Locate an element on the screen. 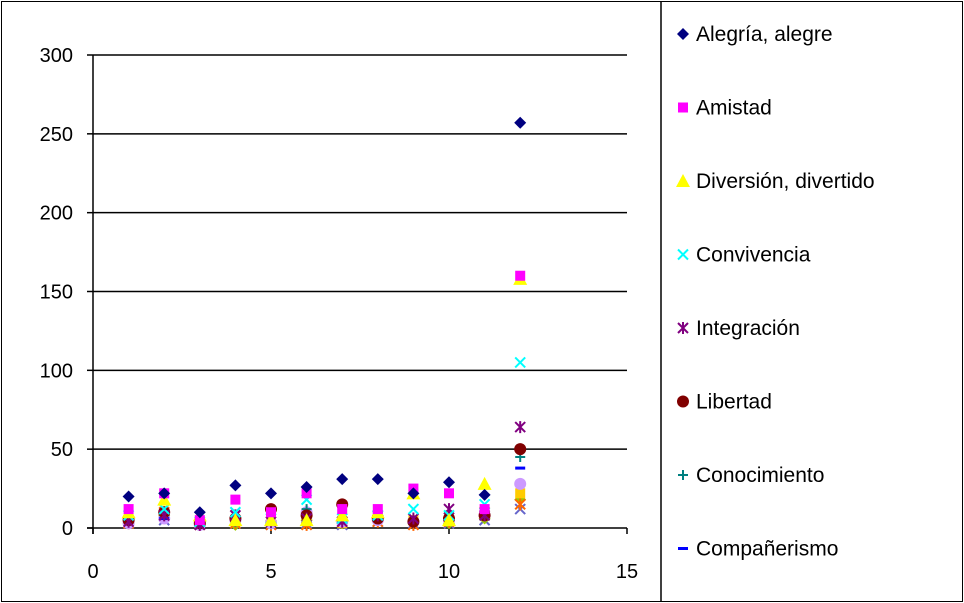 The image size is (964, 603). y-tick-label: 250 is located at coordinates (56, 135).